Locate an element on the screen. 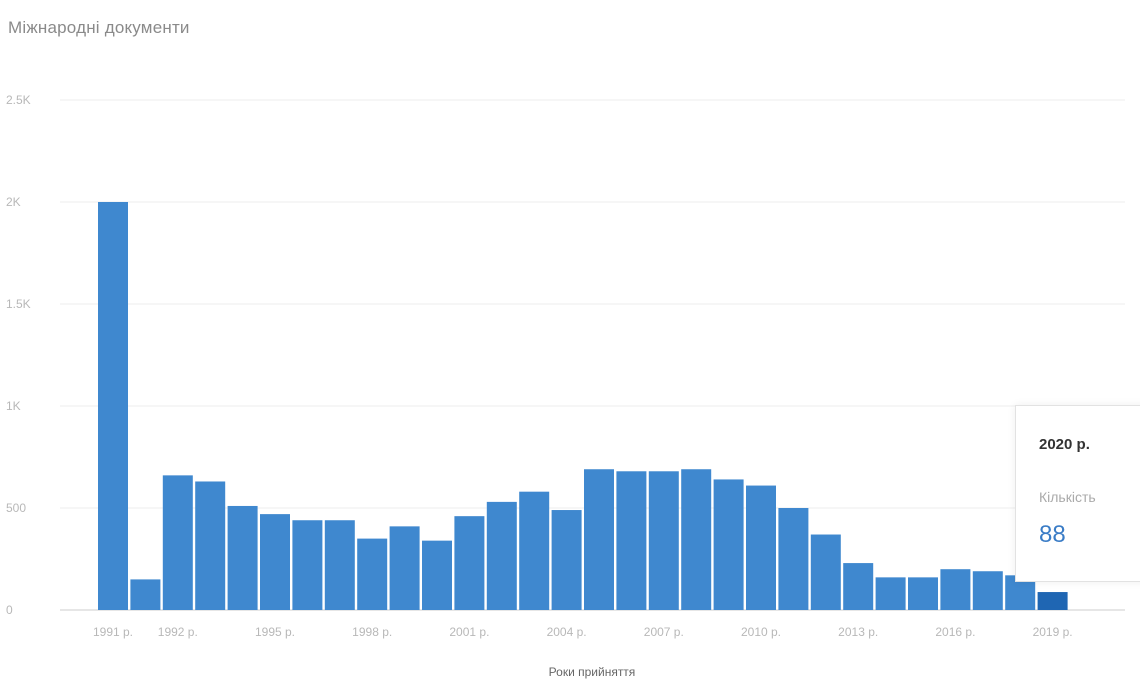  x-tick-label: 1991 р. is located at coordinates (113, 632).